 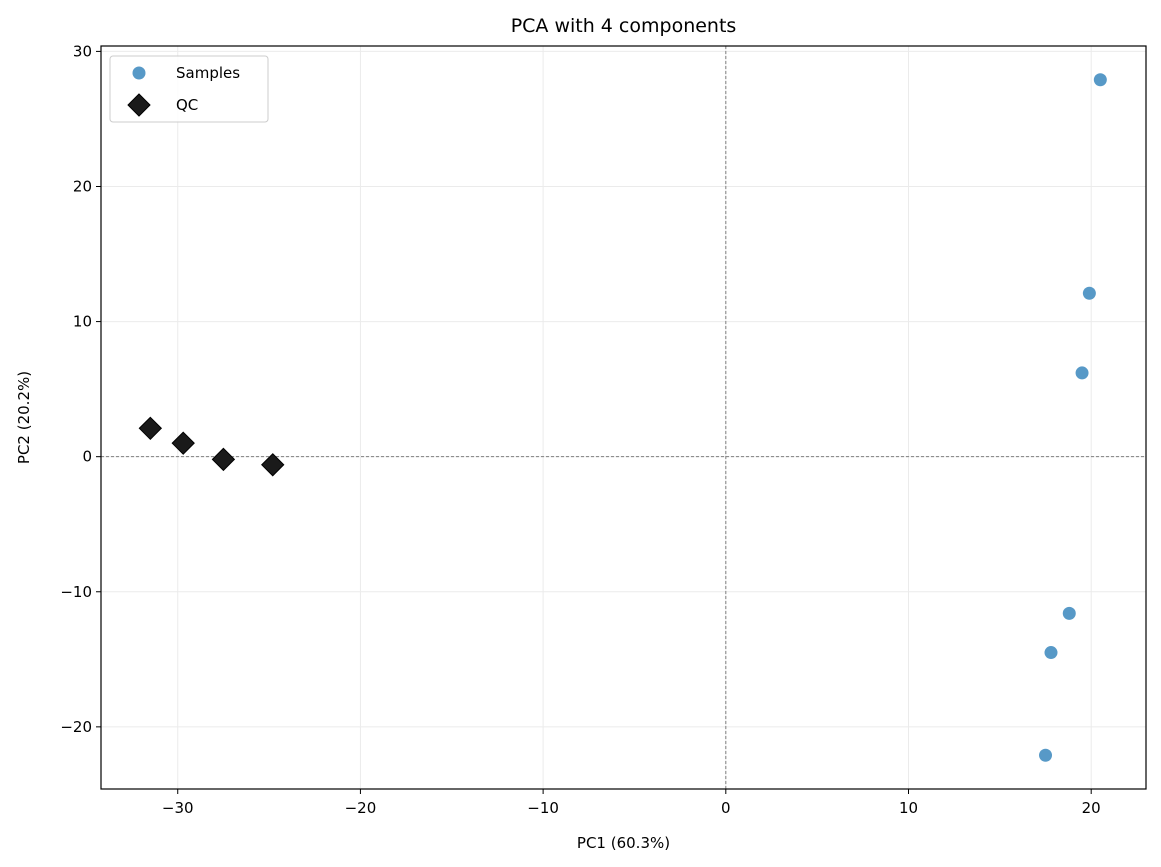 What do you see at coordinates (76, 727) in the screenshot?
I see `y-tick-label: −20` at bounding box center [76, 727].